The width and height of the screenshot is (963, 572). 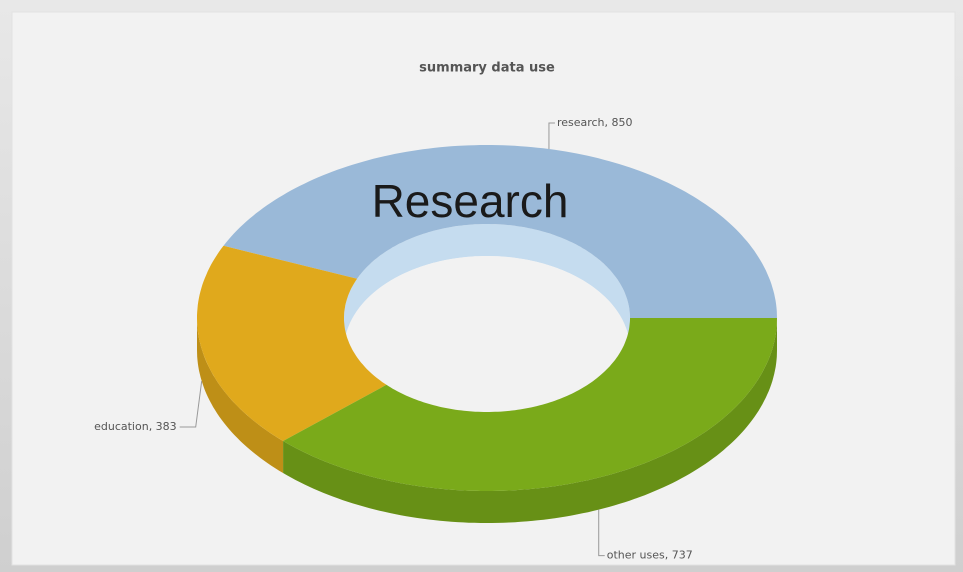 What do you see at coordinates (595, 122) in the screenshot?
I see `data-label: research, 850` at bounding box center [595, 122].